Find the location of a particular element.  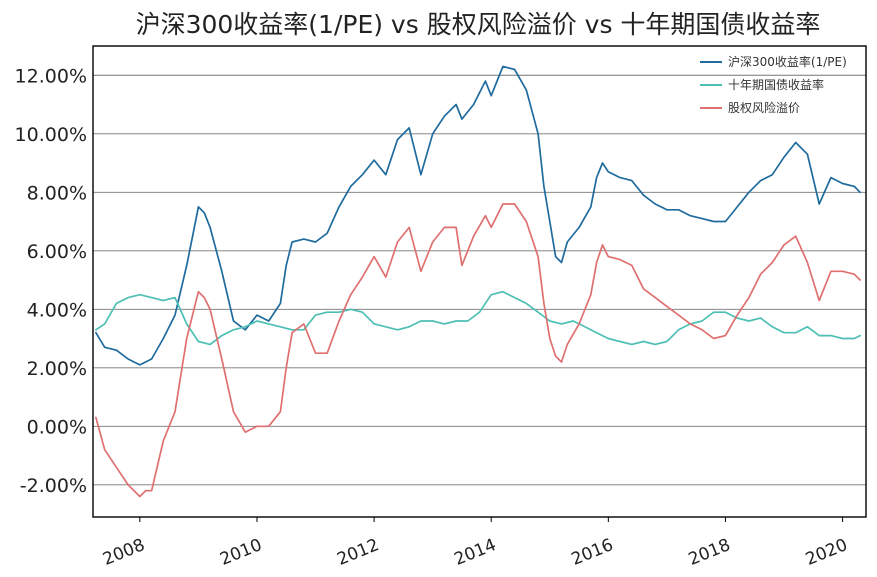

x-tick-label: 2018 is located at coordinates (710, 552).